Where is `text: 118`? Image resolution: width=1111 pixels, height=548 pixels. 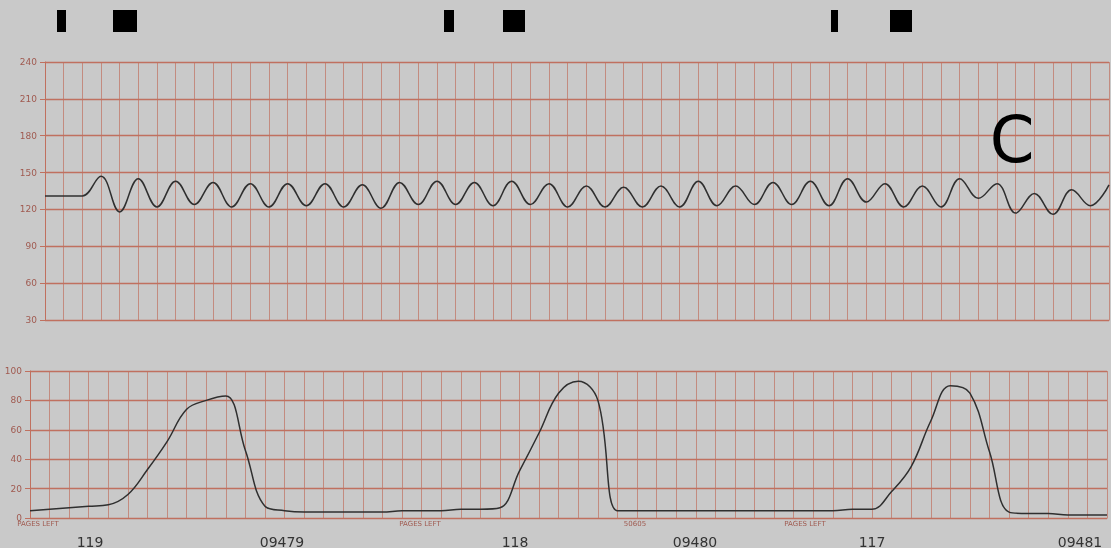
text: 118 is located at coordinates (515, 541).